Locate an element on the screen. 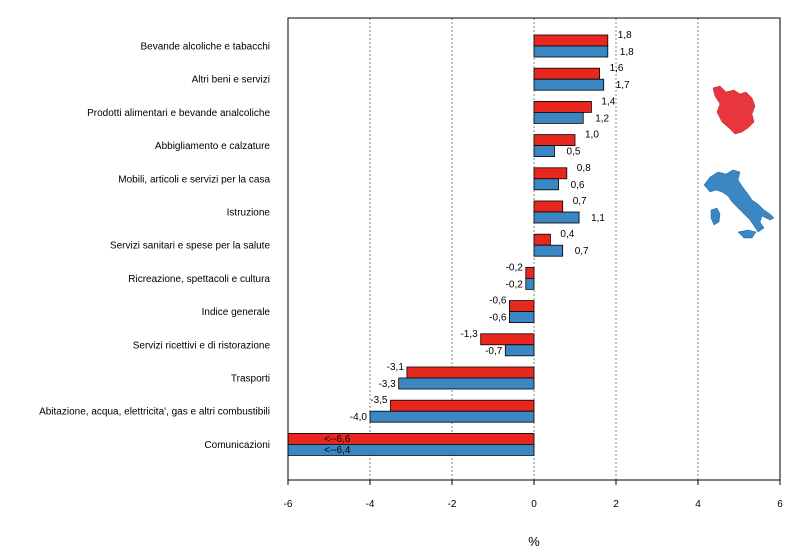  bar-value-label: 1,0 is located at coordinates (592, 135).